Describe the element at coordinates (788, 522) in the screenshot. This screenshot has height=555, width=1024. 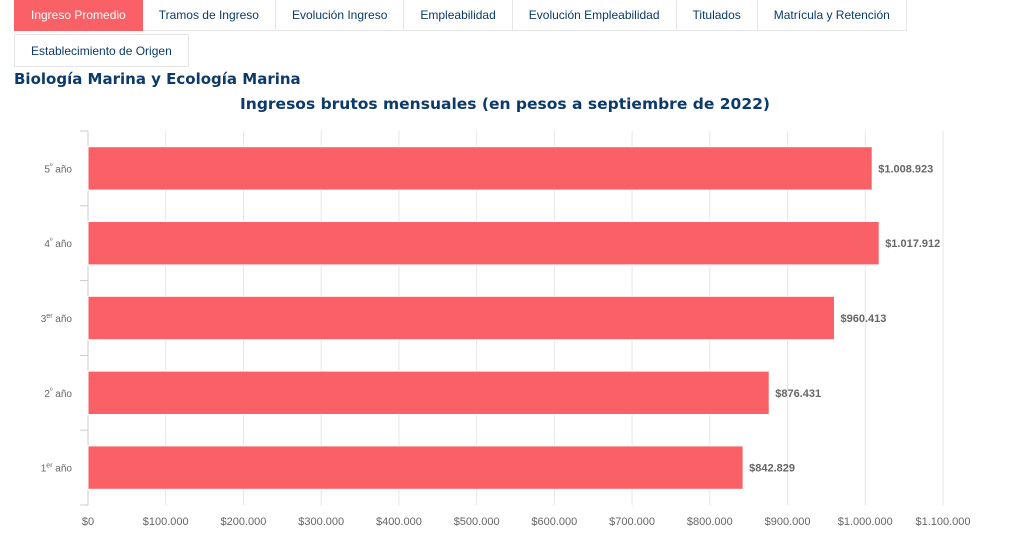
I see `x-tick-label: $900.000` at that location.